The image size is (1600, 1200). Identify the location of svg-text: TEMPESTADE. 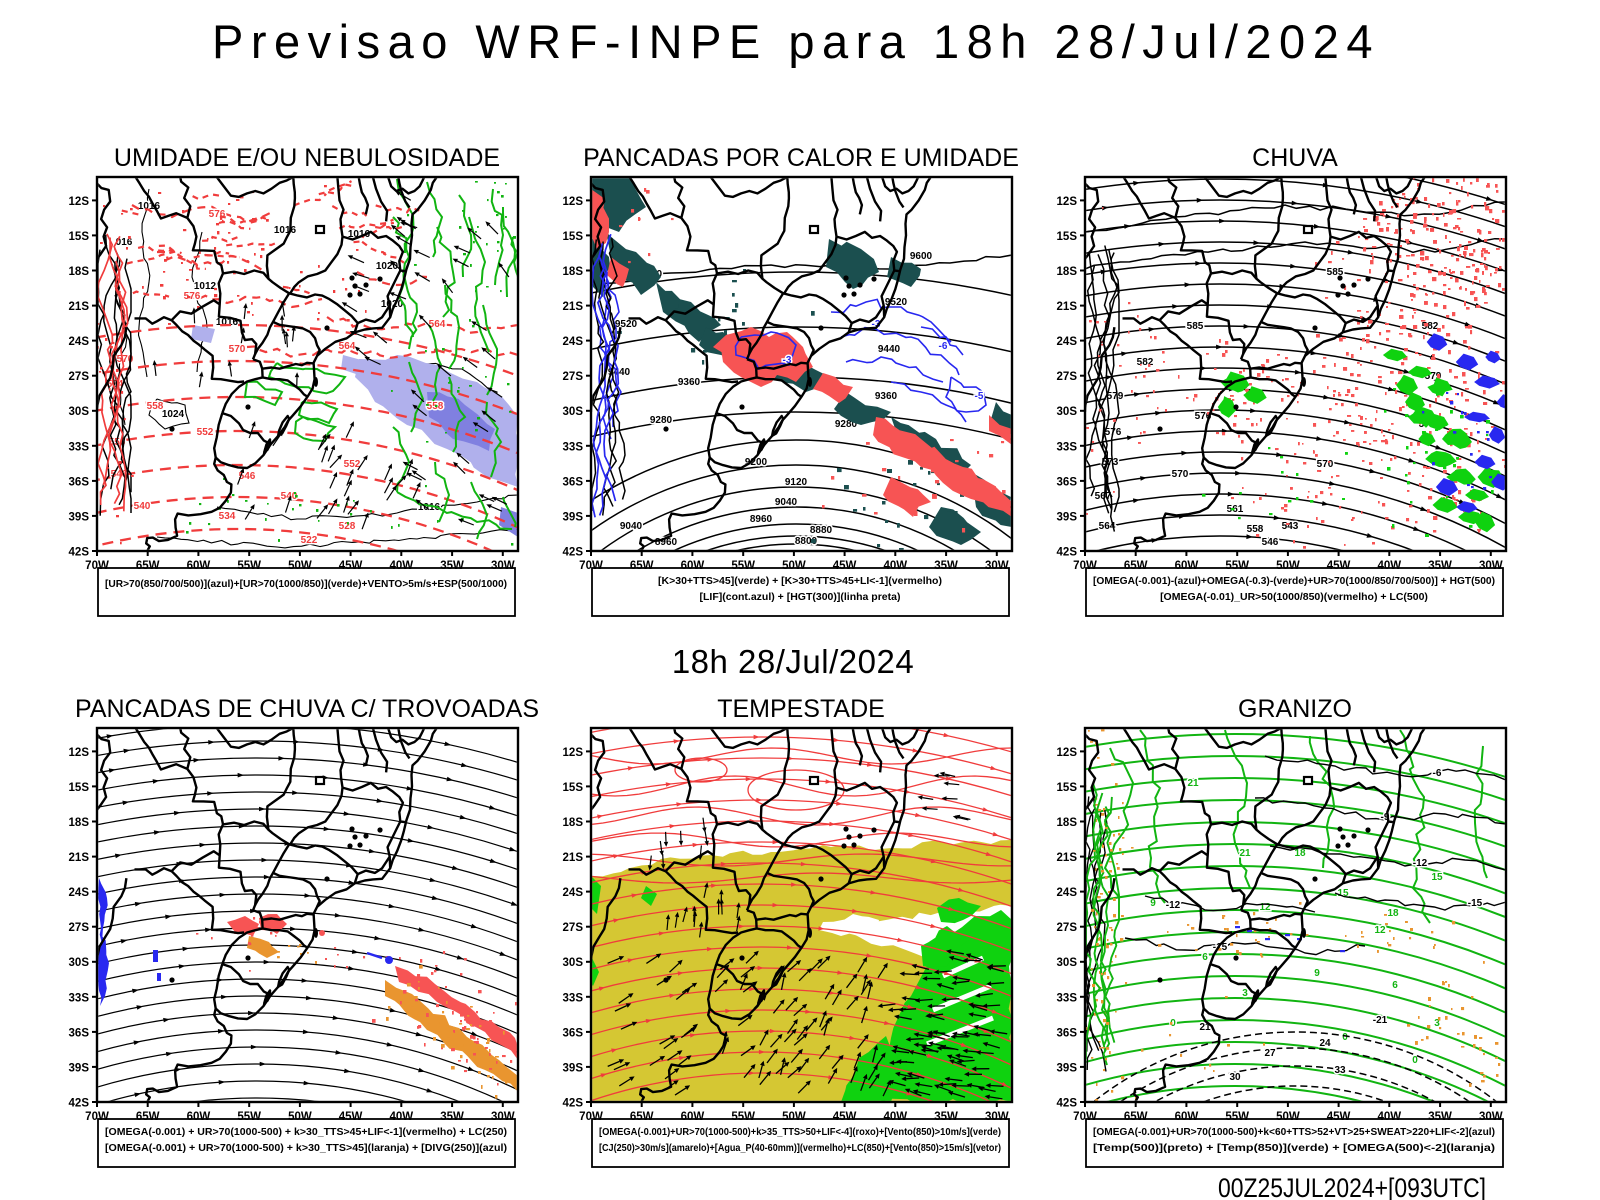
(801, 709).